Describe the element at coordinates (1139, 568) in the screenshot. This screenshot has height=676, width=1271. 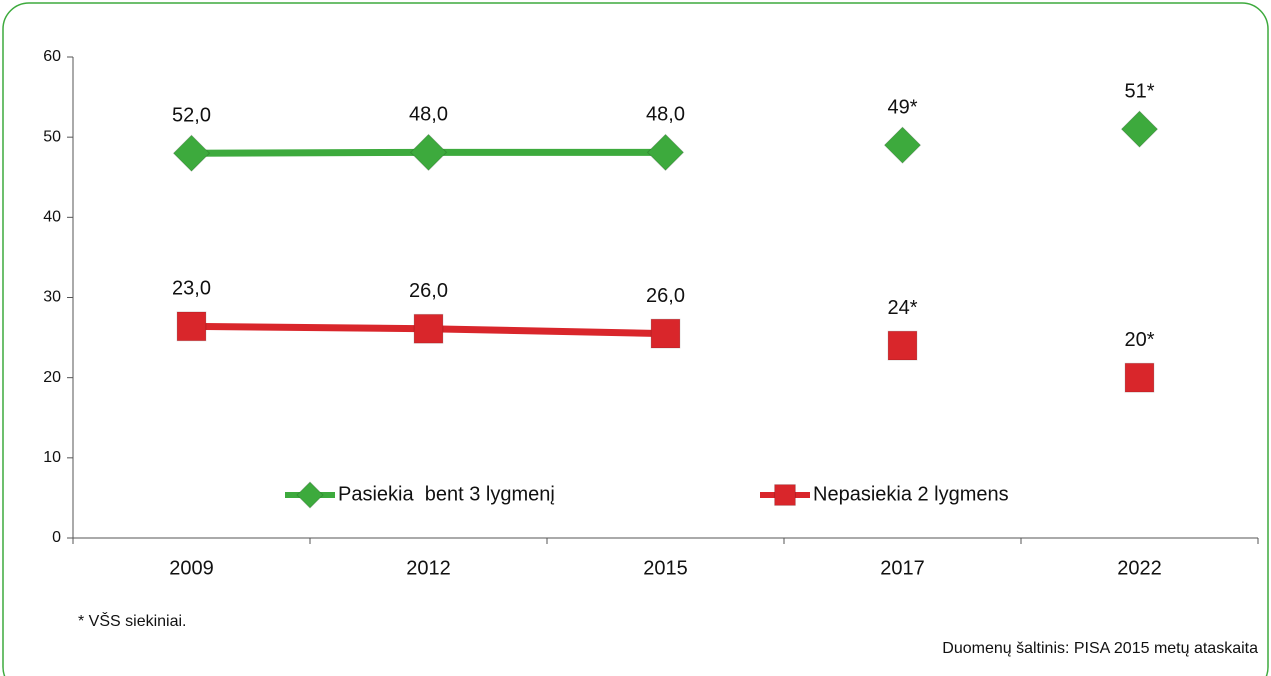
I see `x-tick-label: 2022` at that location.